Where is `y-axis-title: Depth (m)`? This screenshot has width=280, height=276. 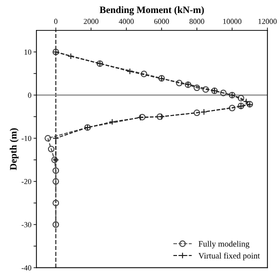 y-axis-title: Depth (m) is located at coordinates (14, 149).